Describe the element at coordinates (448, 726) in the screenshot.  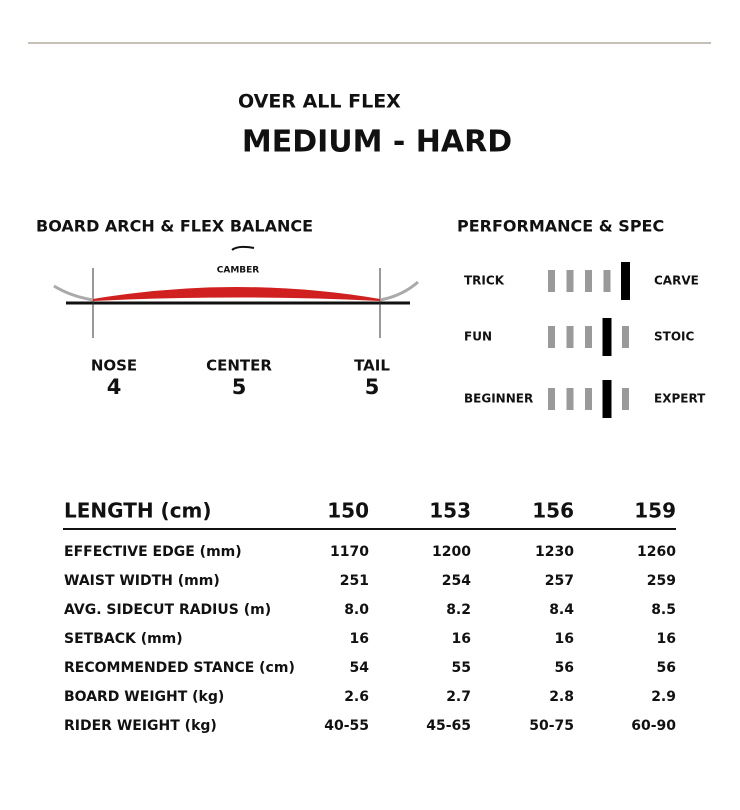
I see `table-cell: 45-65` at that location.